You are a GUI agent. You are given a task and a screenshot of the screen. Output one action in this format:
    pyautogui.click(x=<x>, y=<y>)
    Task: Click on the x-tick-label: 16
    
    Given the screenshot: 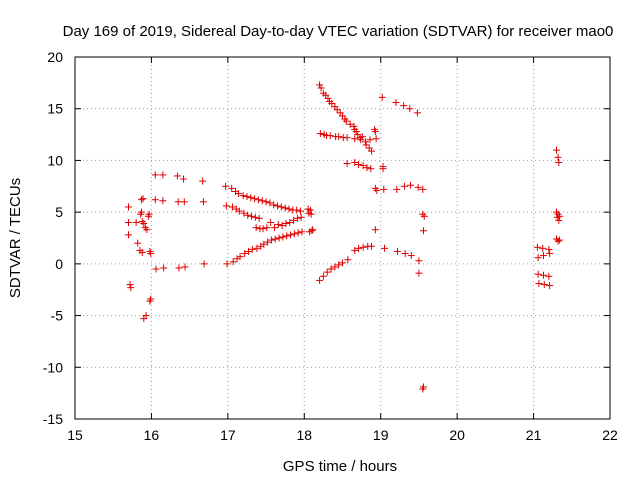 What is the action you would take?
    pyautogui.click(x=152, y=435)
    